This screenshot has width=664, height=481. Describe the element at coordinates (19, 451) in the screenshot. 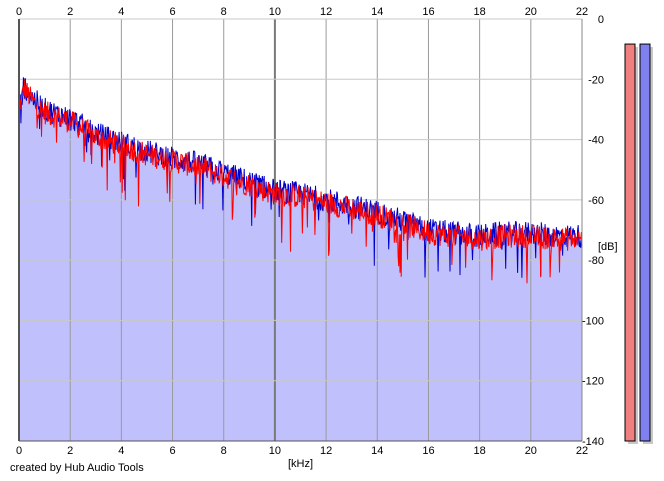

I see `x-tick-label-bottom: 0` at that location.